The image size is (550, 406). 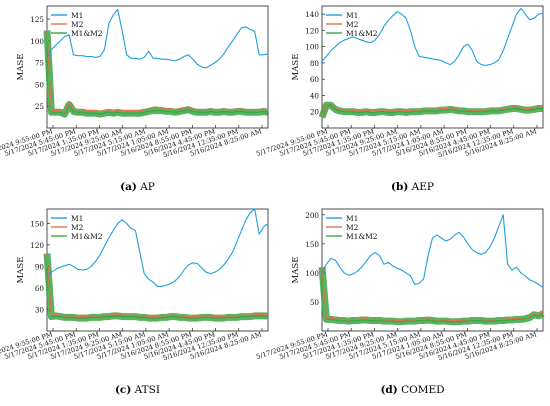 What do you see at coordinates (315, 112) in the screenshot?
I see `y-tick-label: 20` at bounding box center [315, 112].